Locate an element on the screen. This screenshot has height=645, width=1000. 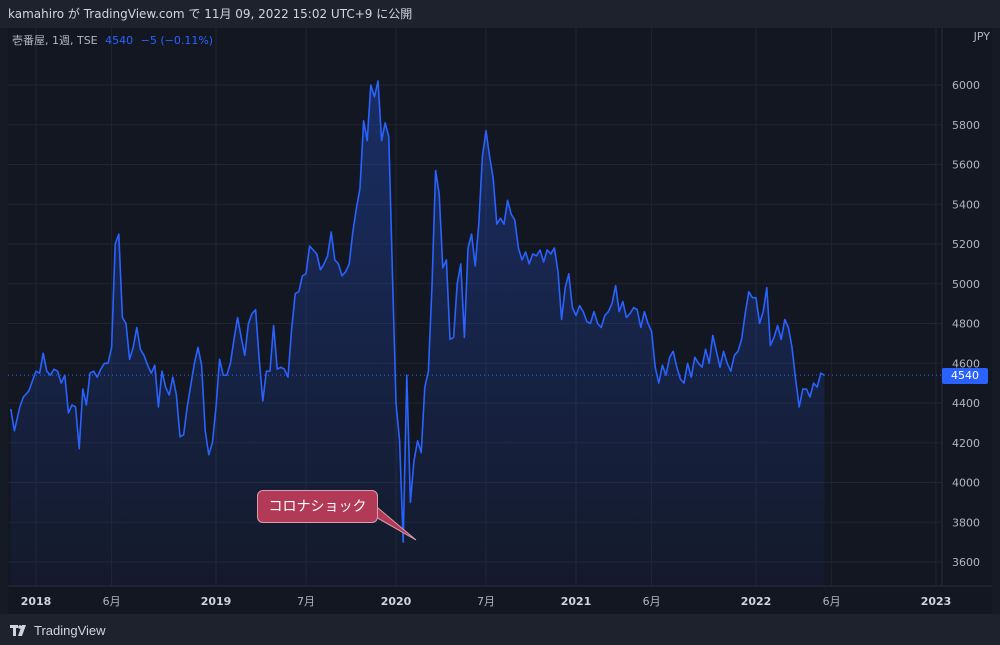
y-tick-label: 4600 is located at coordinates (966, 363).